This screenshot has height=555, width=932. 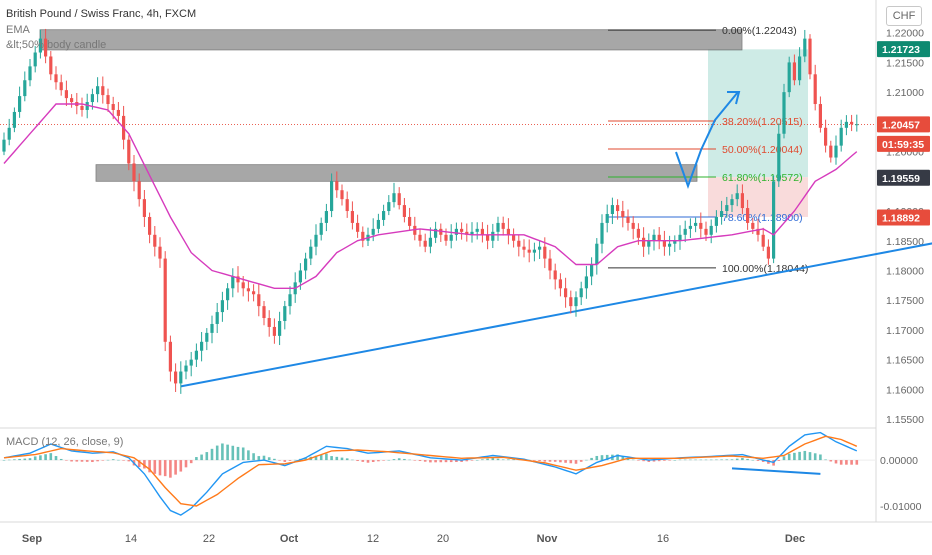 What do you see at coordinates (289, 539) in the screenshot?
I see `x-tick-label: Oct` at bounding box center [289, 539].